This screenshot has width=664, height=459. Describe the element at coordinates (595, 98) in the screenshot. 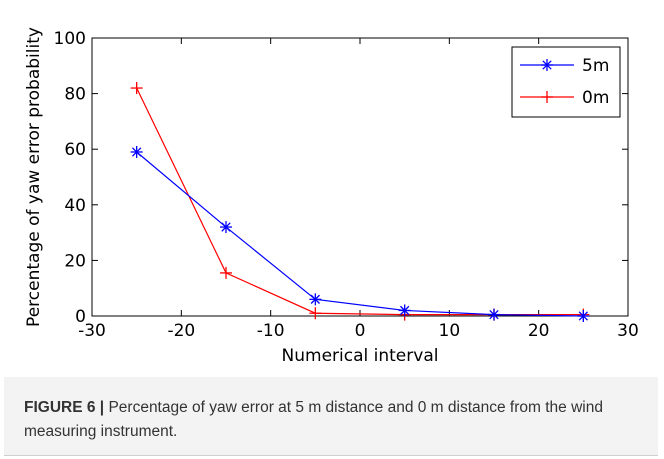

I see `legend-label-0m: 0m` at that location.